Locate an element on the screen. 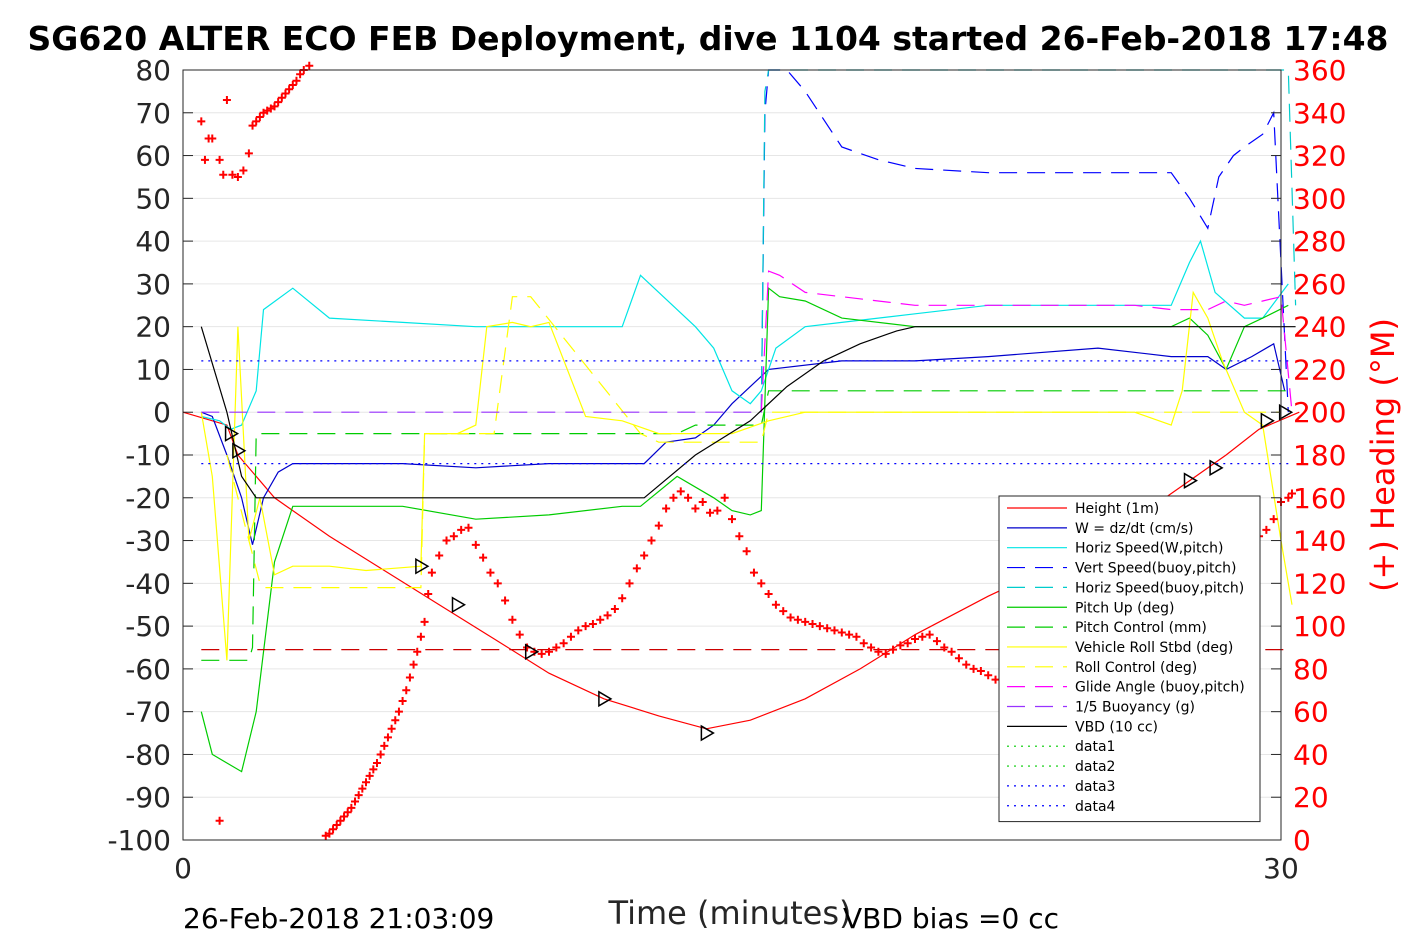 This screenshot has height=945, width=1417. y-tick-label-left: 70 is located at coordinates (153, 113).